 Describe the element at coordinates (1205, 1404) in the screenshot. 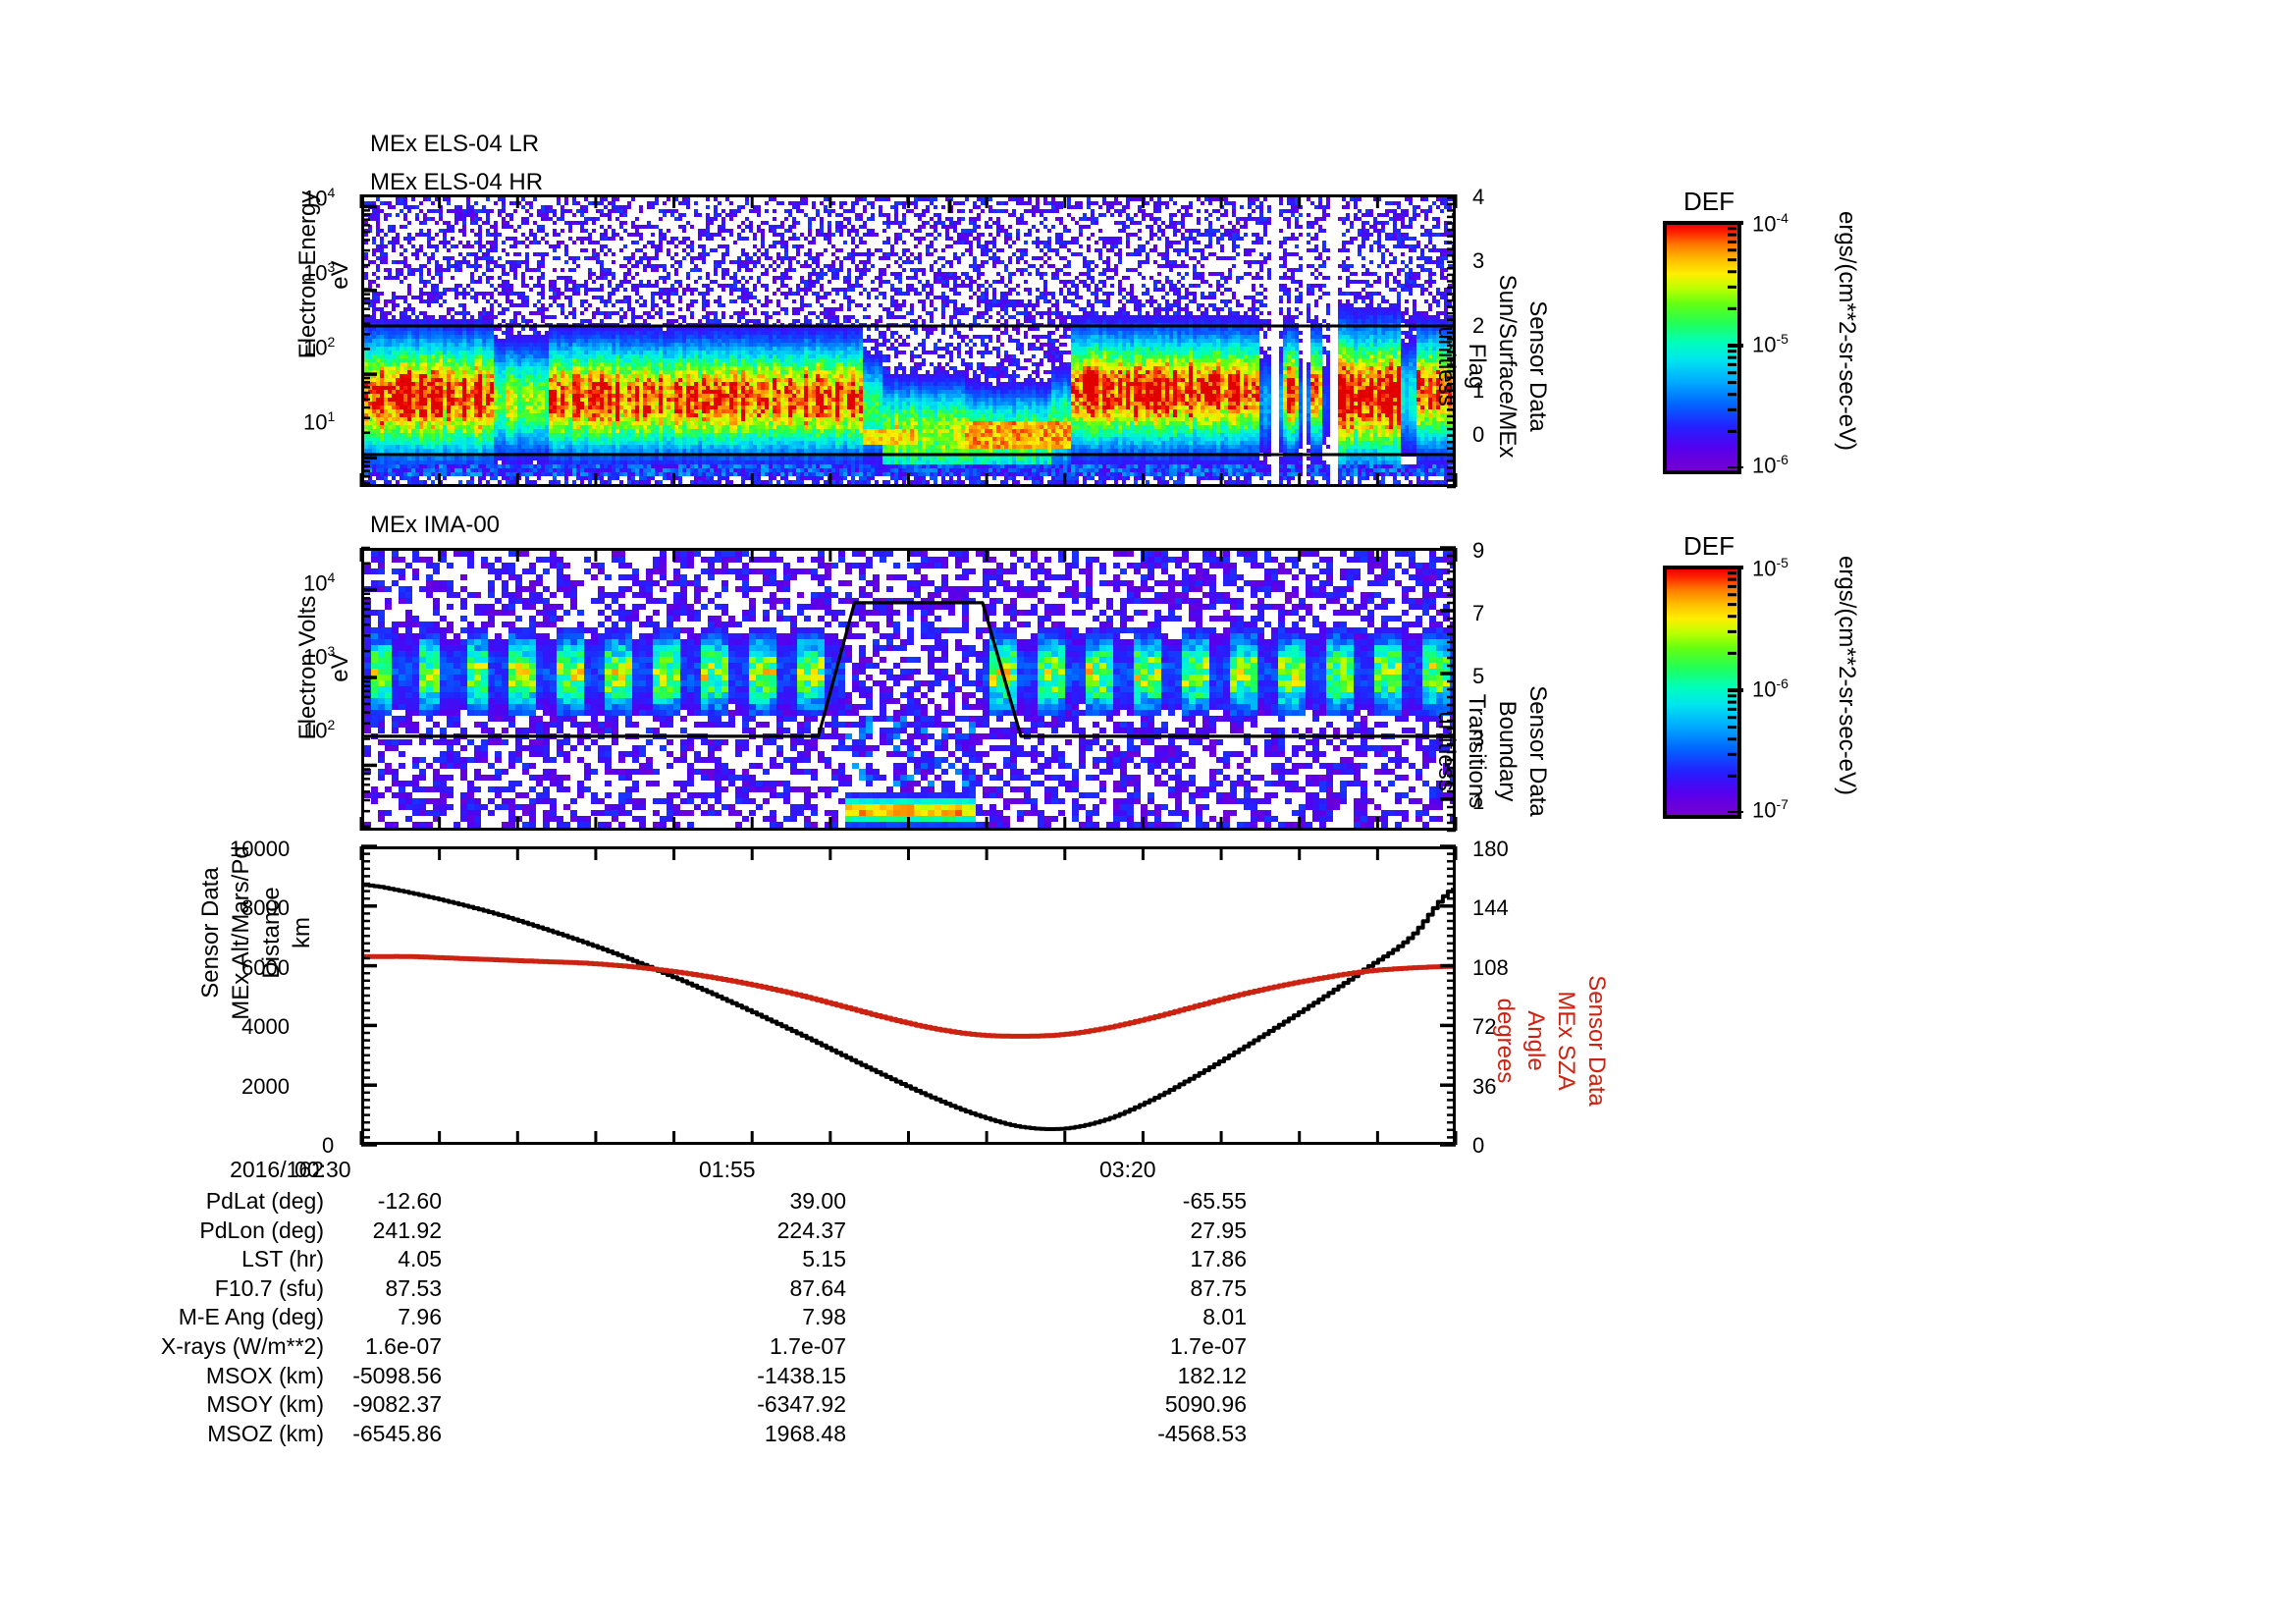

I see `ephemeris-row-value: 5090.96` at that location.